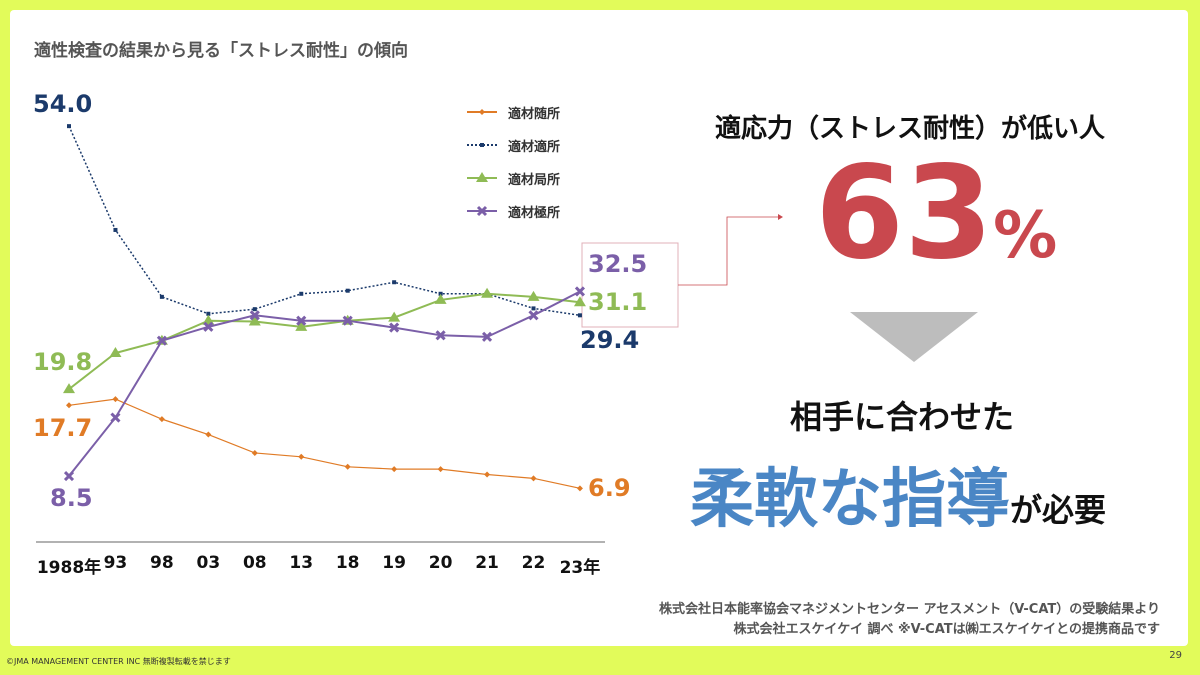  I want to click on percent-unit: %, so click(1025, 236).